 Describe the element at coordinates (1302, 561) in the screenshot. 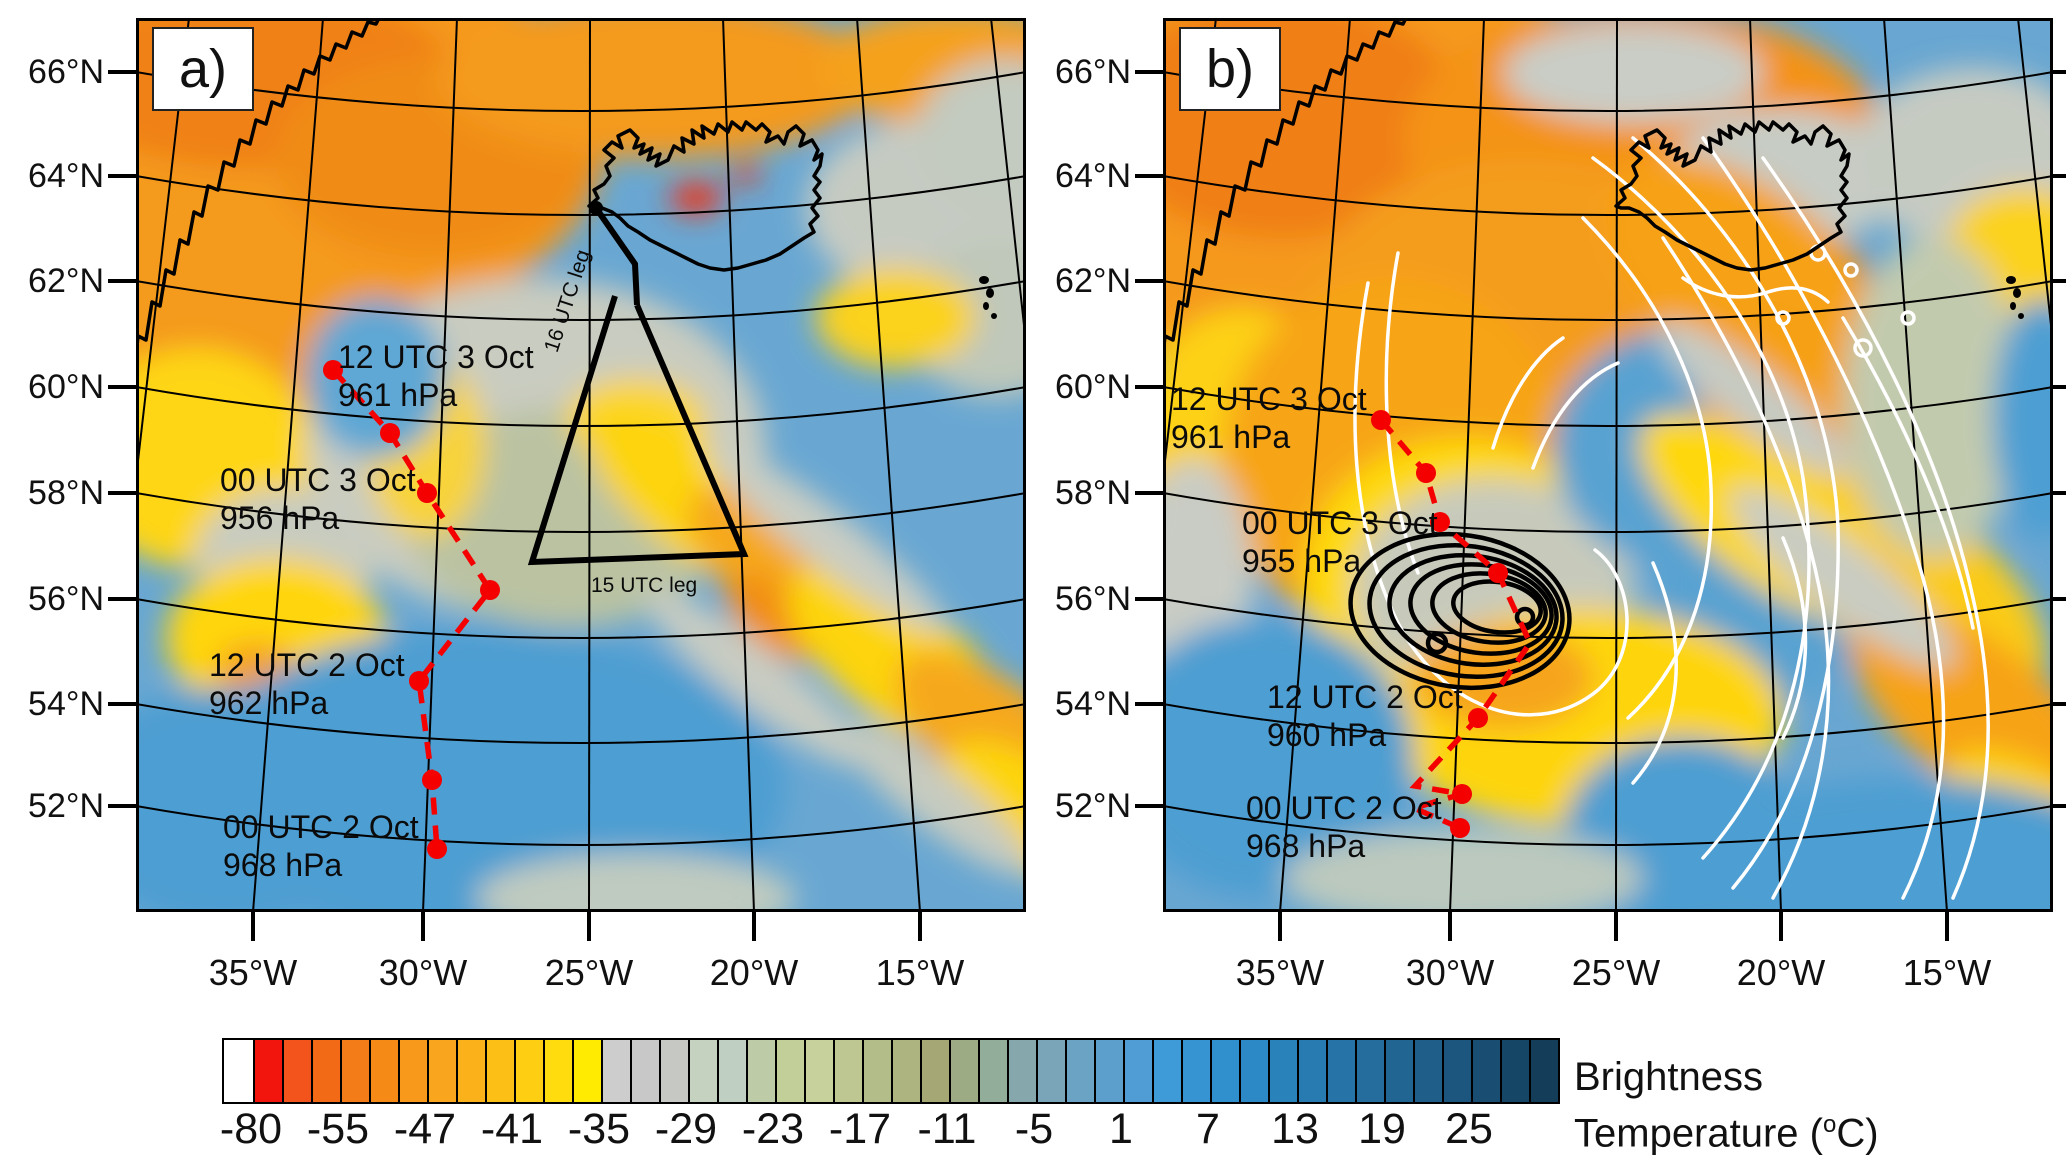

I see `storm-track-pressure: 955 hPa` at that location.